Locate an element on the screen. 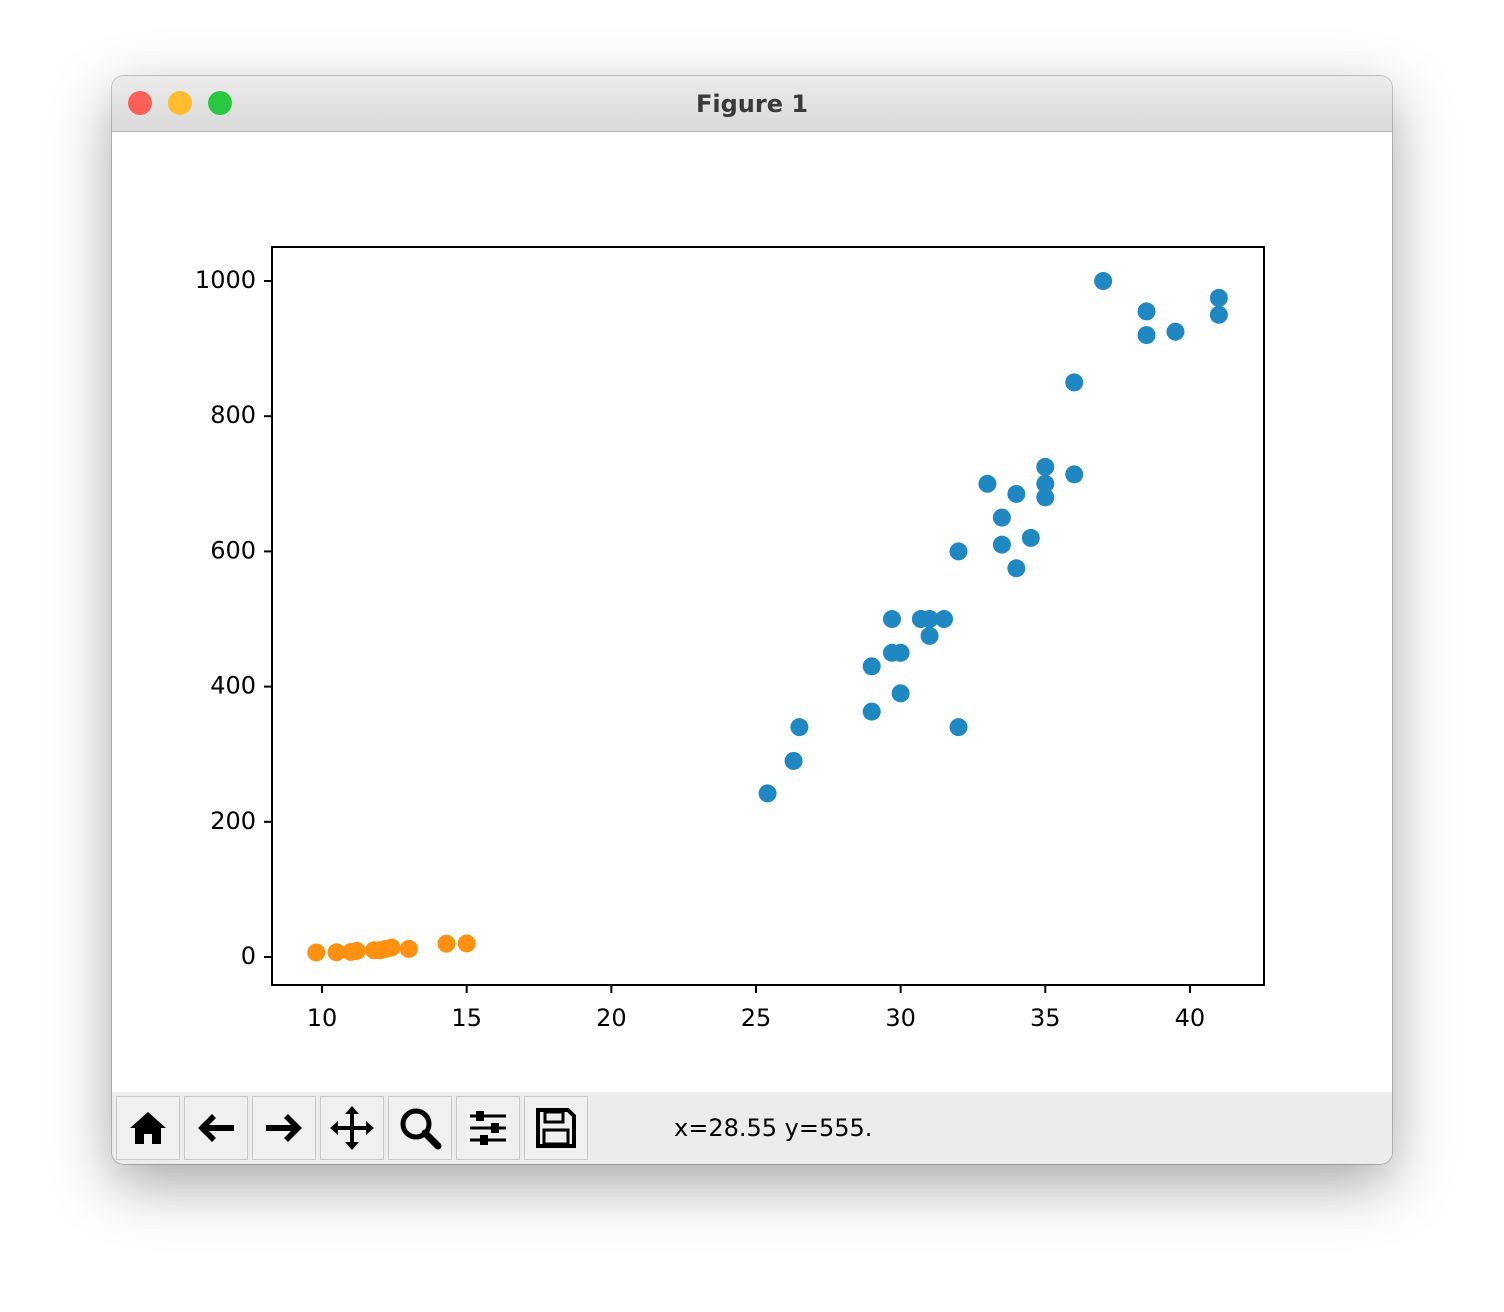  y-tick-label: 200 is located at coordinates (233, 821).